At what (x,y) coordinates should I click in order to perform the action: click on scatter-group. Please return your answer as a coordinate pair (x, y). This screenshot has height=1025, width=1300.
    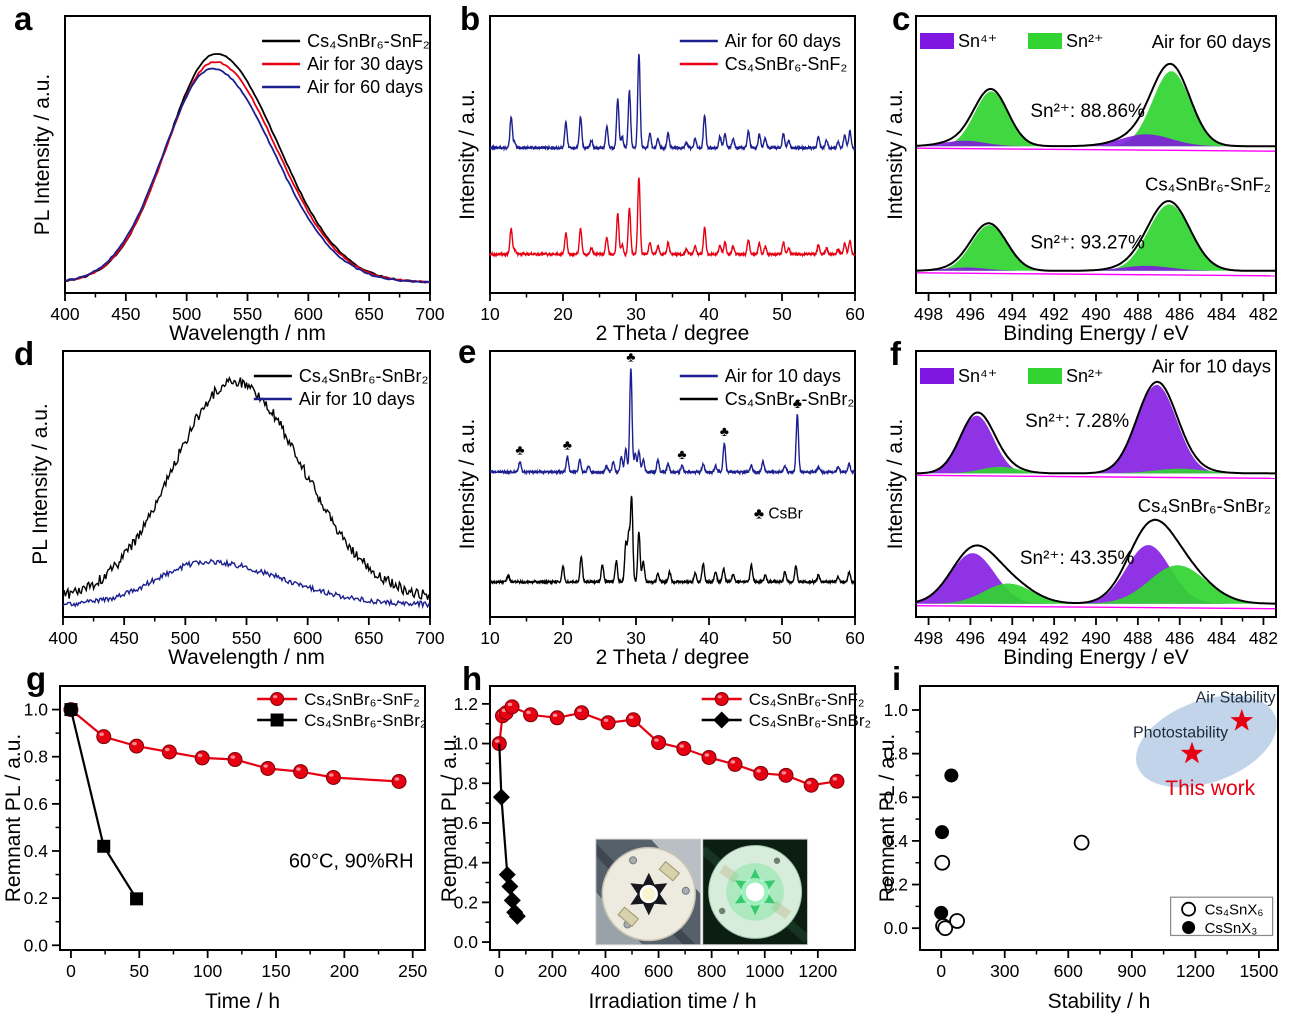
    Looking at the image, I should click on (668, 812).